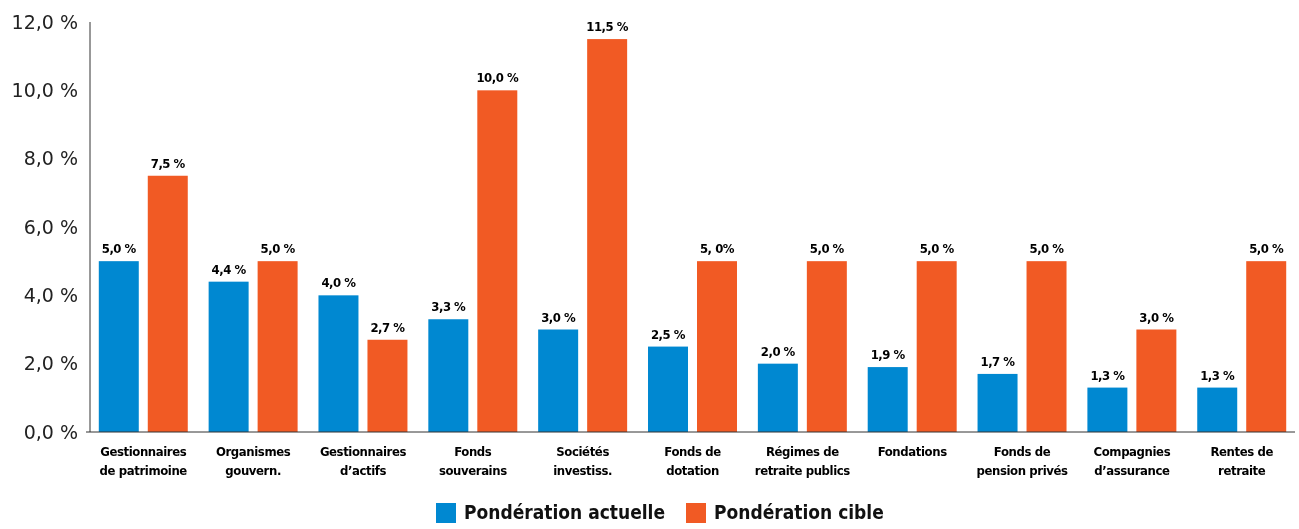 This screenshot has width=1299, height=529. I want to click on x-tick-label: Fonds de dotation, so click(693, 461).